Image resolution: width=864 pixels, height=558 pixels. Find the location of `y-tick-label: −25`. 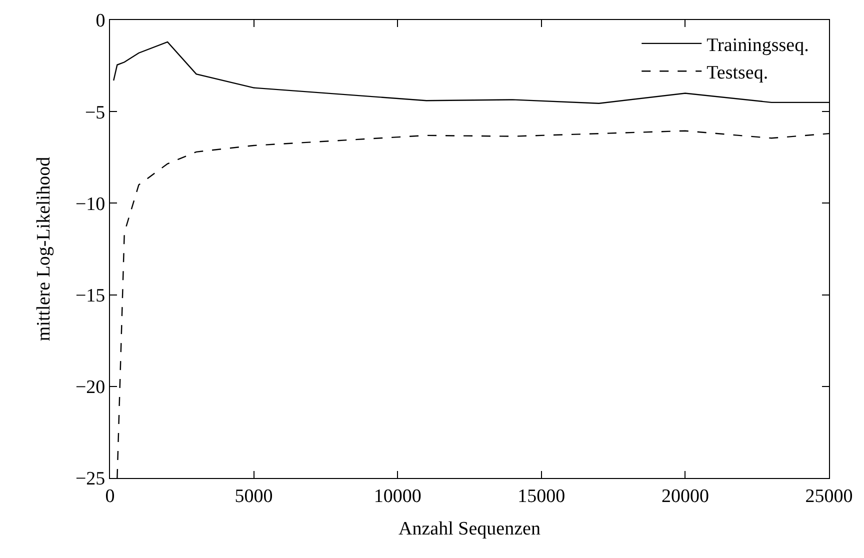

y-tick-label: −25 is located at coordinates (90, 479).